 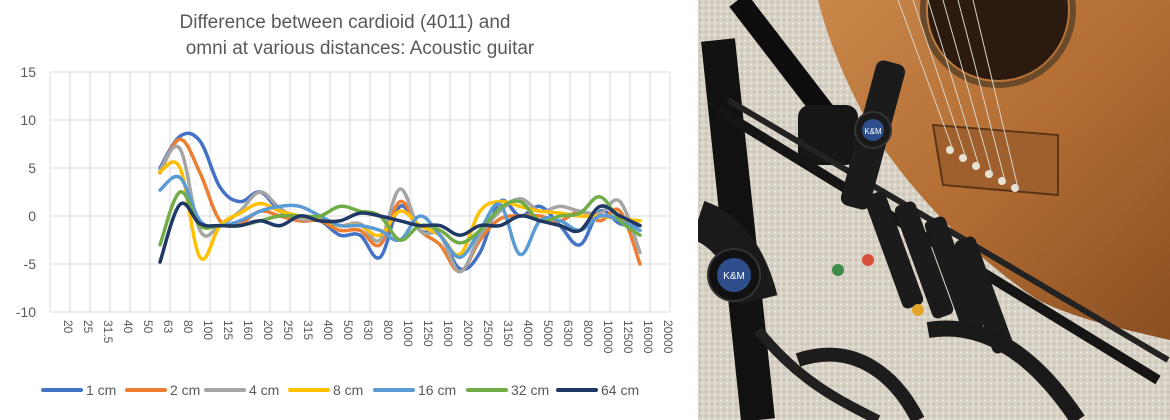 What do you see at coordinates (528, 333) in the screenshot?
I see `x-tick-label: 4000` at bounding box center [528, 333].